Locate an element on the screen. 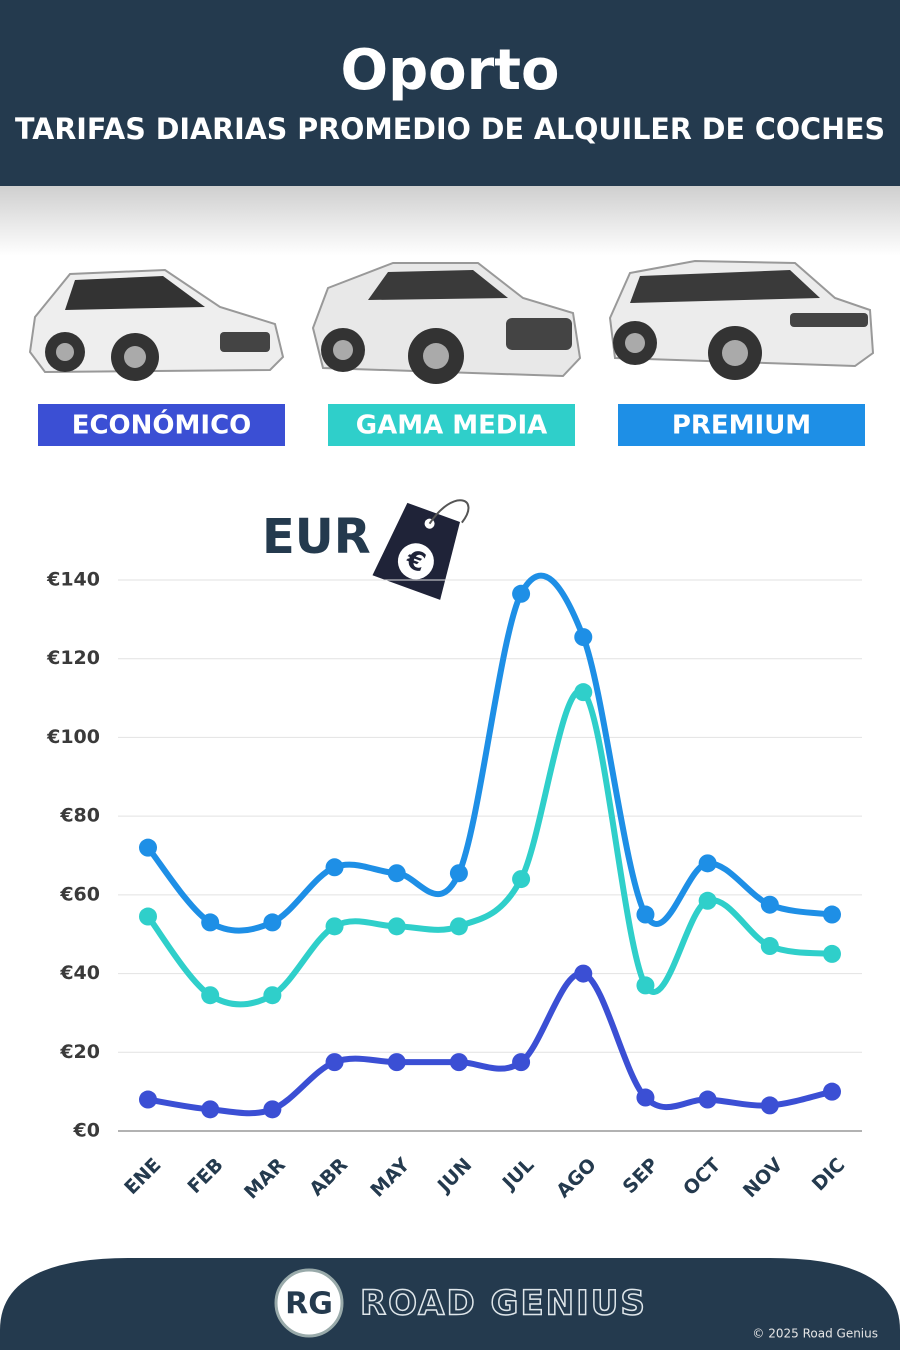  header-shadow is located at coordinates (450, 221).